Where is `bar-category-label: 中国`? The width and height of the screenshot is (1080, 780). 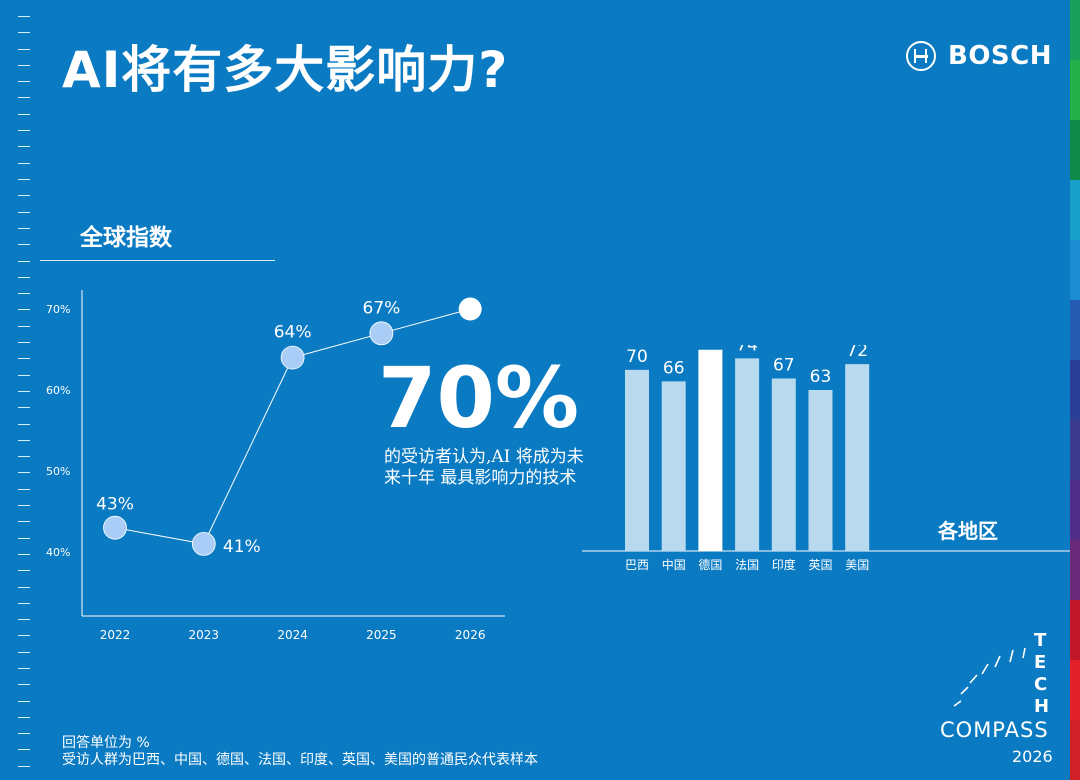 bar-category-label: 中国 is located at coordinates (674, 564).